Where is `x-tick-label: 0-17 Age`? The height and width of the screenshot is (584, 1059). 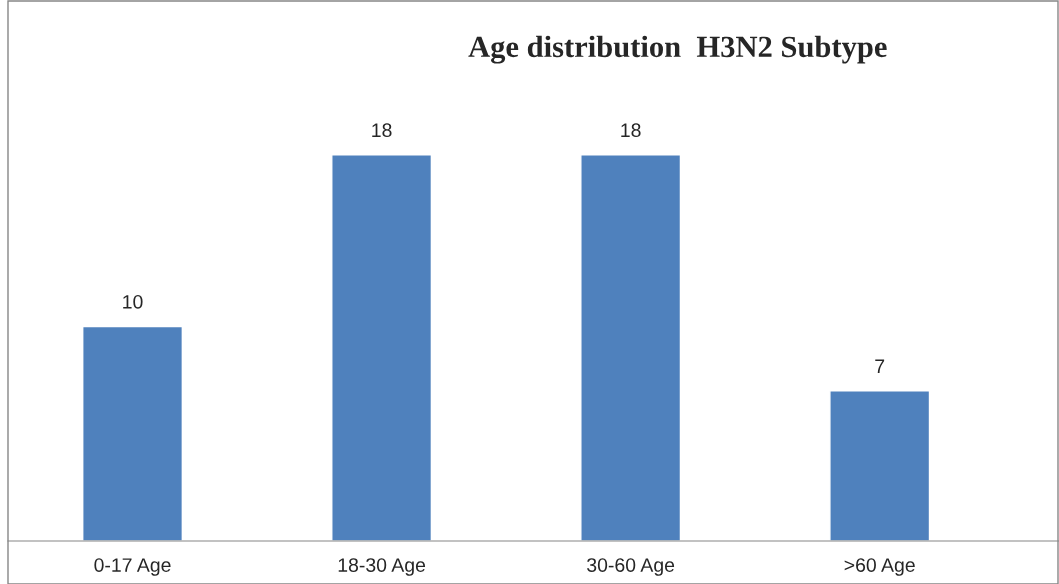 x-tick-label: 0-17 Age is located at coordinates (132, 567).